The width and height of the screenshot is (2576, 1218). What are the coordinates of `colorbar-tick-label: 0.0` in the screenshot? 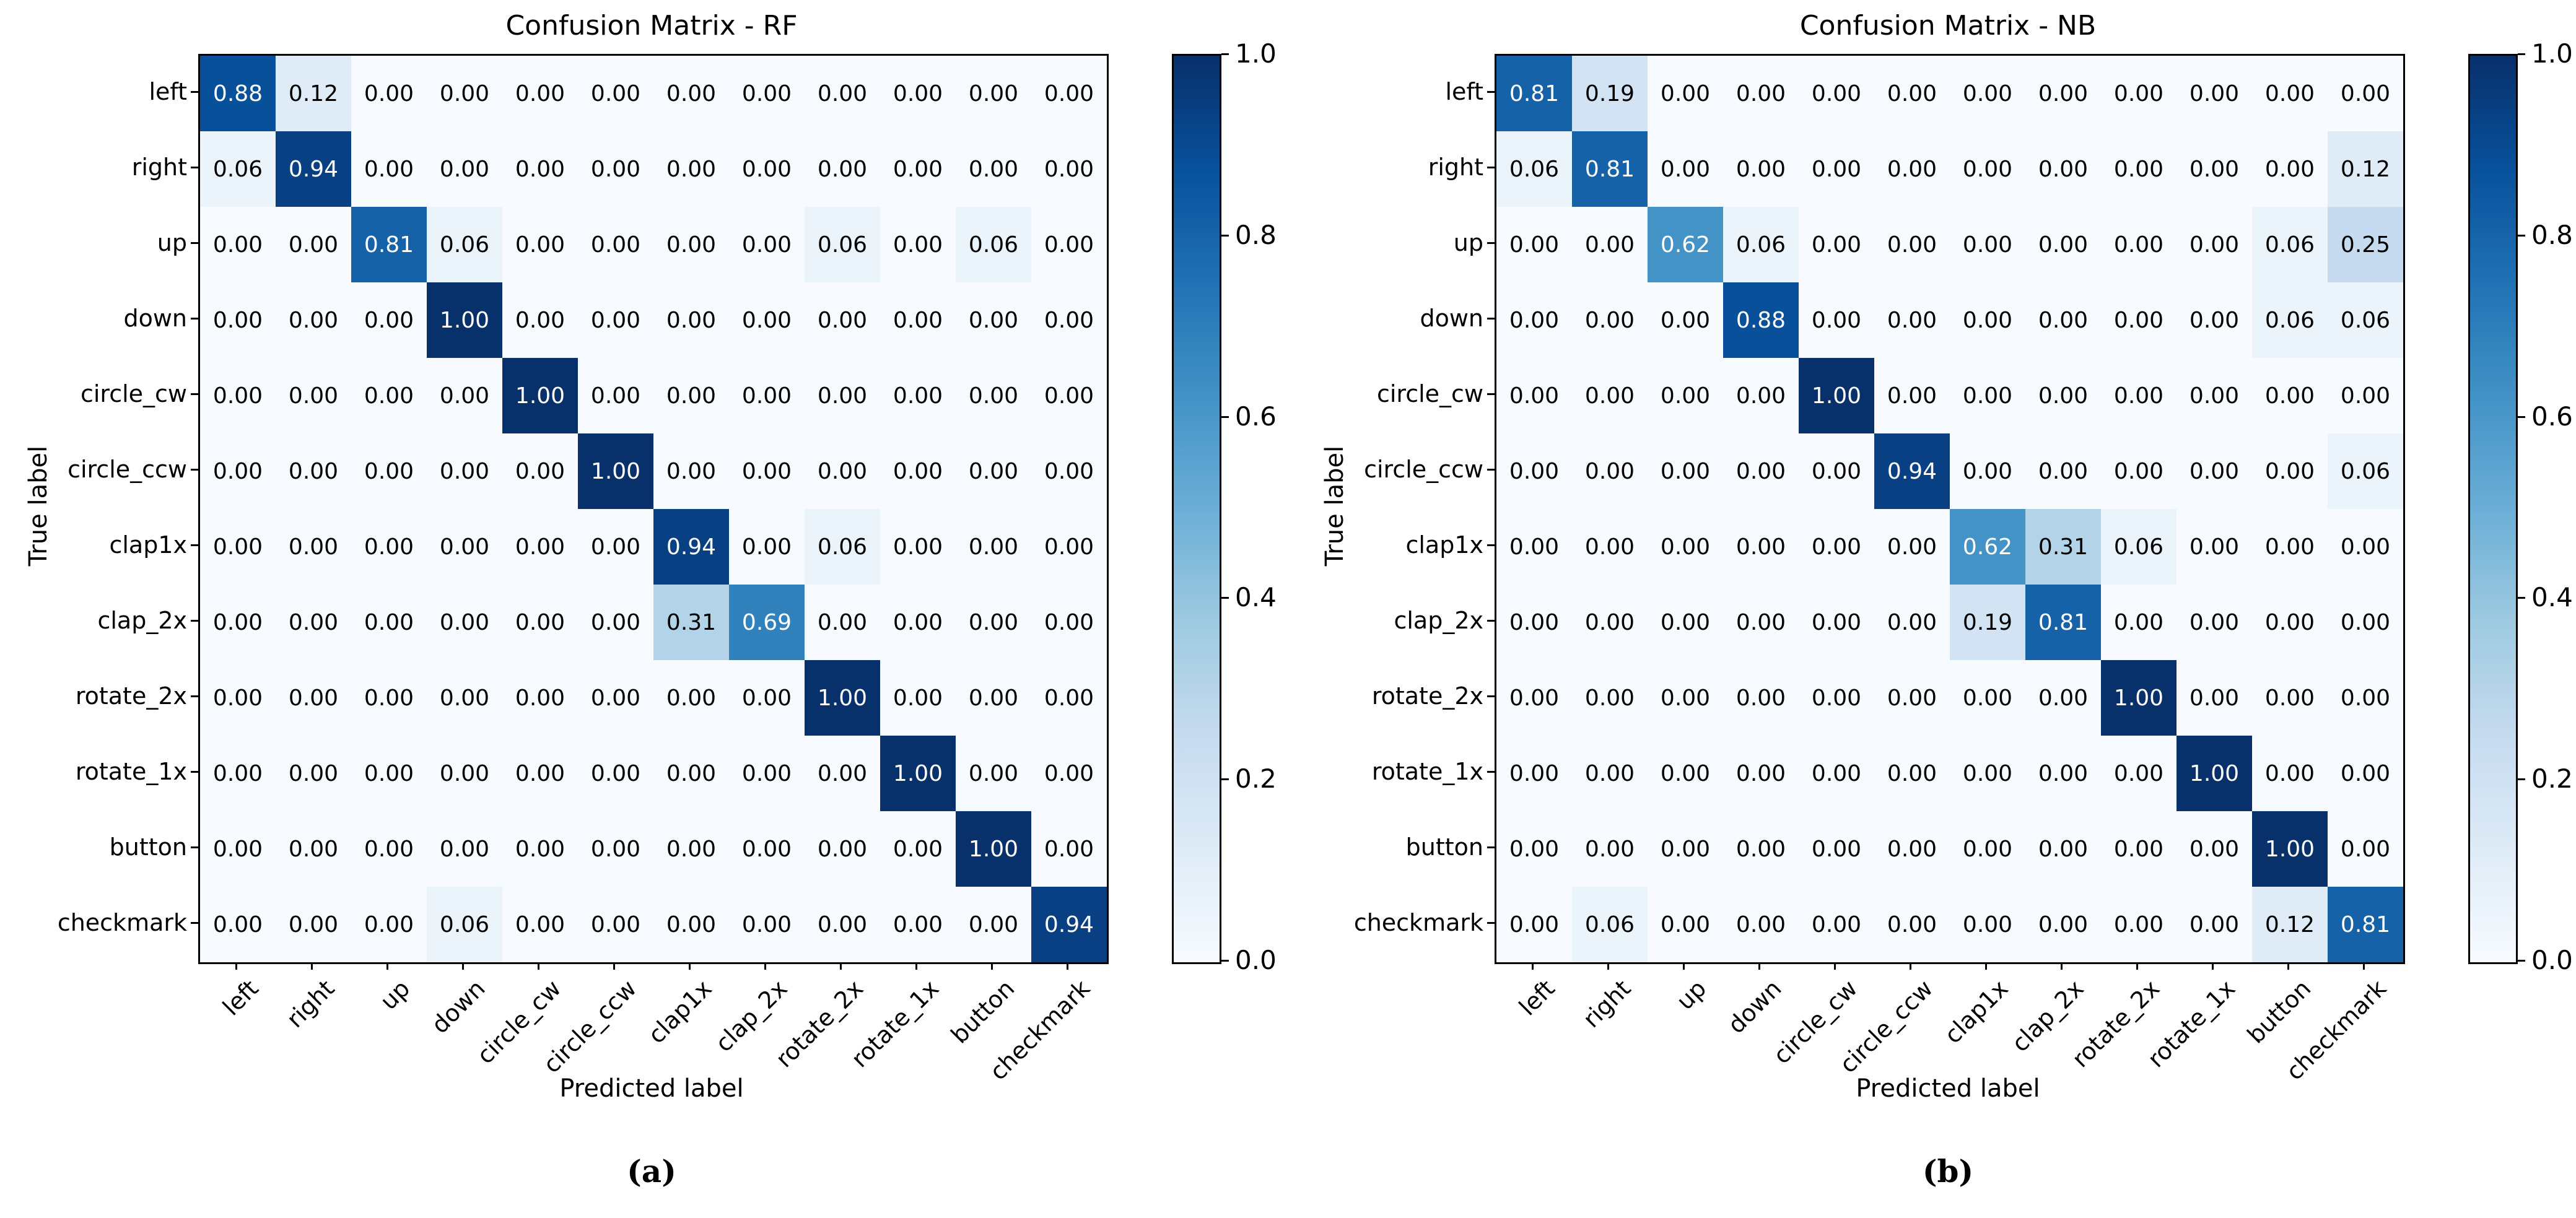 It's located at (1256, 960).